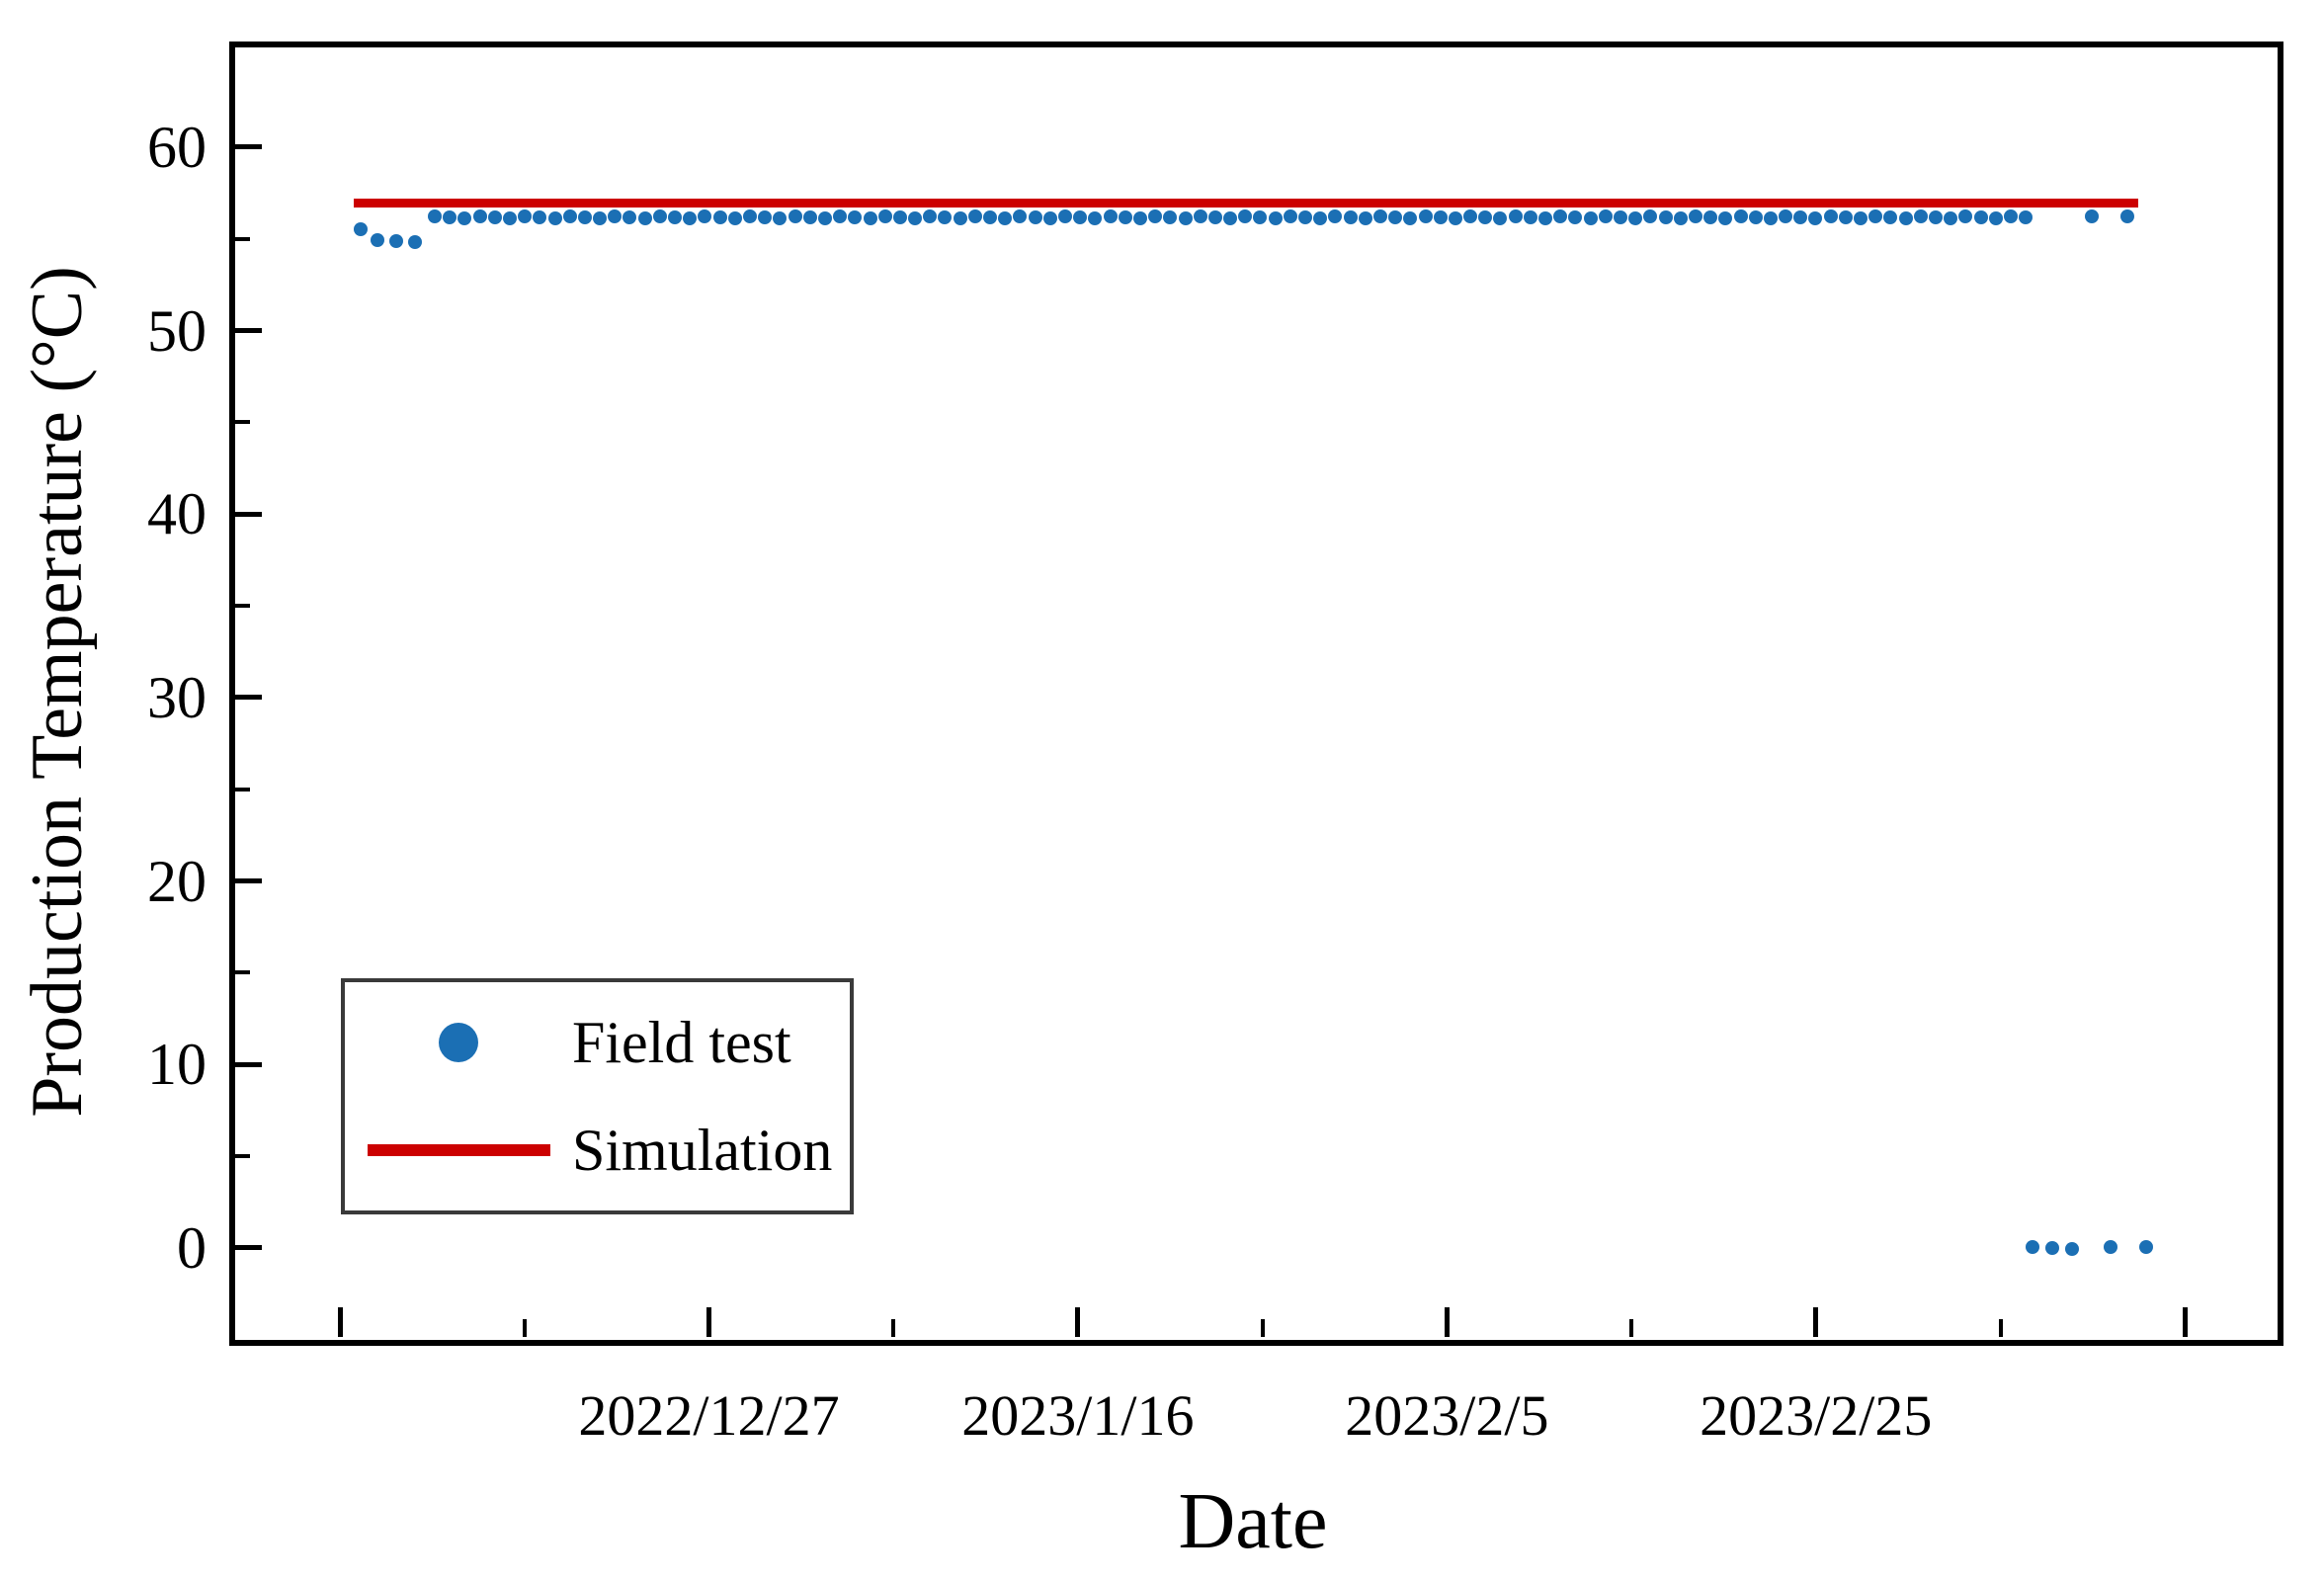 This screenshot has height=1583, width=2324. I want to click on x-tick-label: 2023/2/5, so click(1447, 1415).